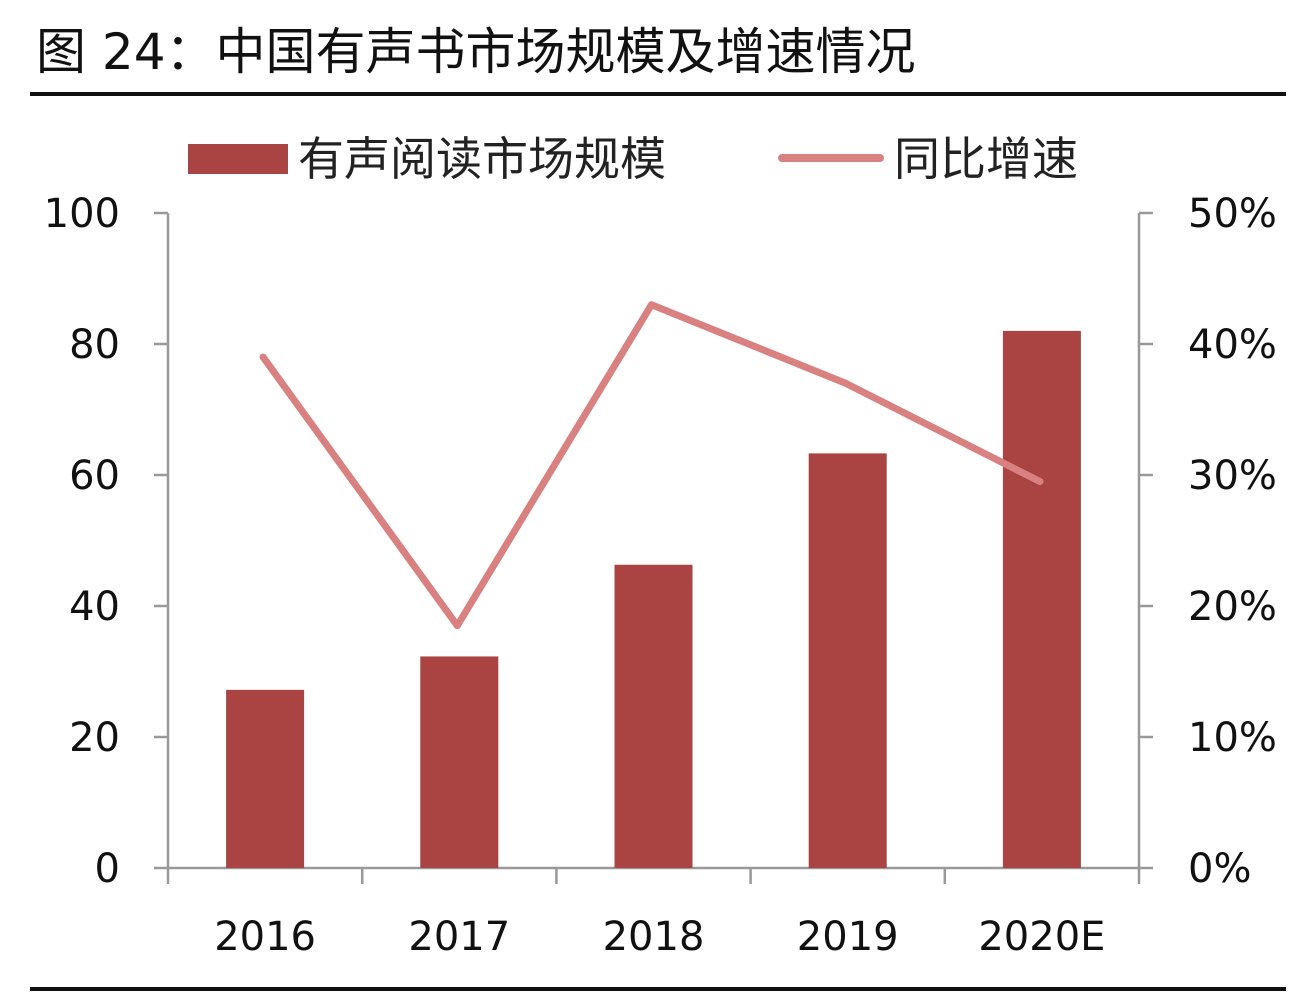  What do you see at coordinates (238, 159) in the screenshot?
I see `legend-bar-swatch` at bounding box center [238, 159].